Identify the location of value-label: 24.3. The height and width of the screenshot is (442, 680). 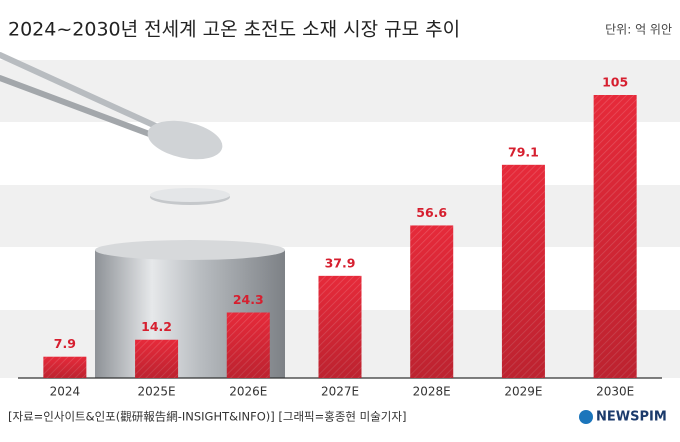
(248, 299).